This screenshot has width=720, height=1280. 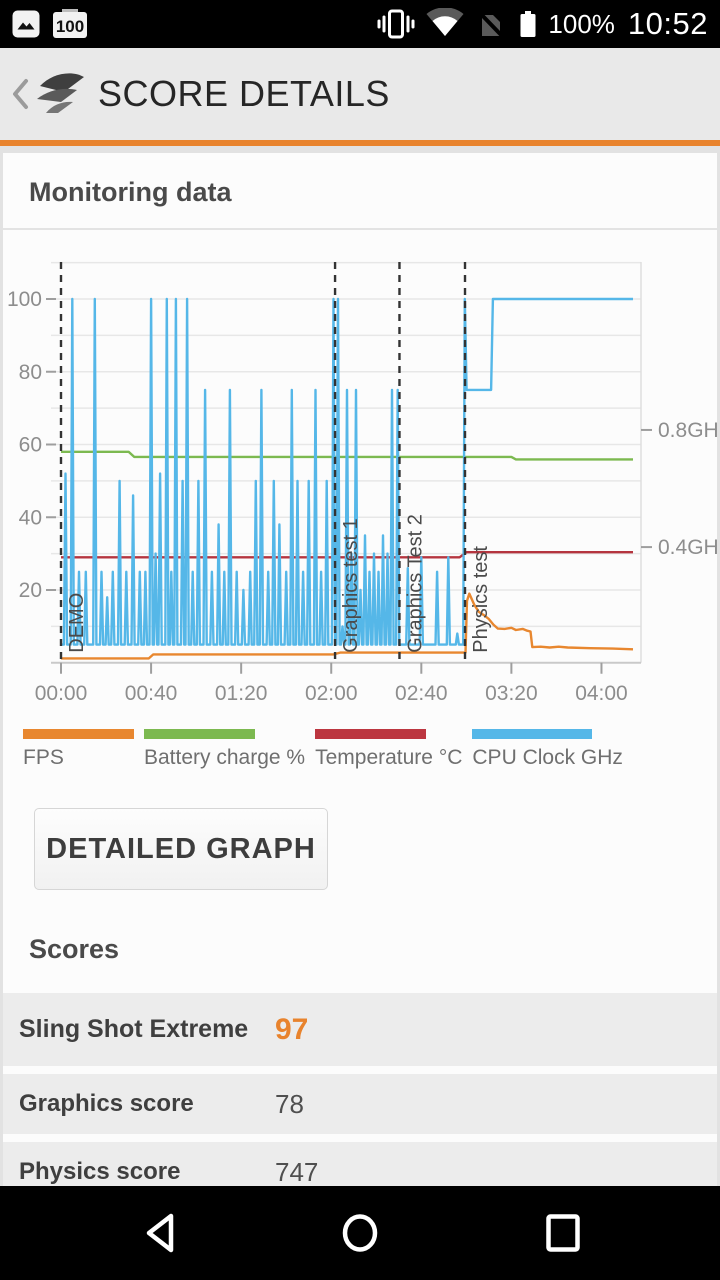 What do you see at coordinates (547, 757) in the screenshot?
I see `legend-label: CPU Clock GHz` at bounding box center [547, 757].